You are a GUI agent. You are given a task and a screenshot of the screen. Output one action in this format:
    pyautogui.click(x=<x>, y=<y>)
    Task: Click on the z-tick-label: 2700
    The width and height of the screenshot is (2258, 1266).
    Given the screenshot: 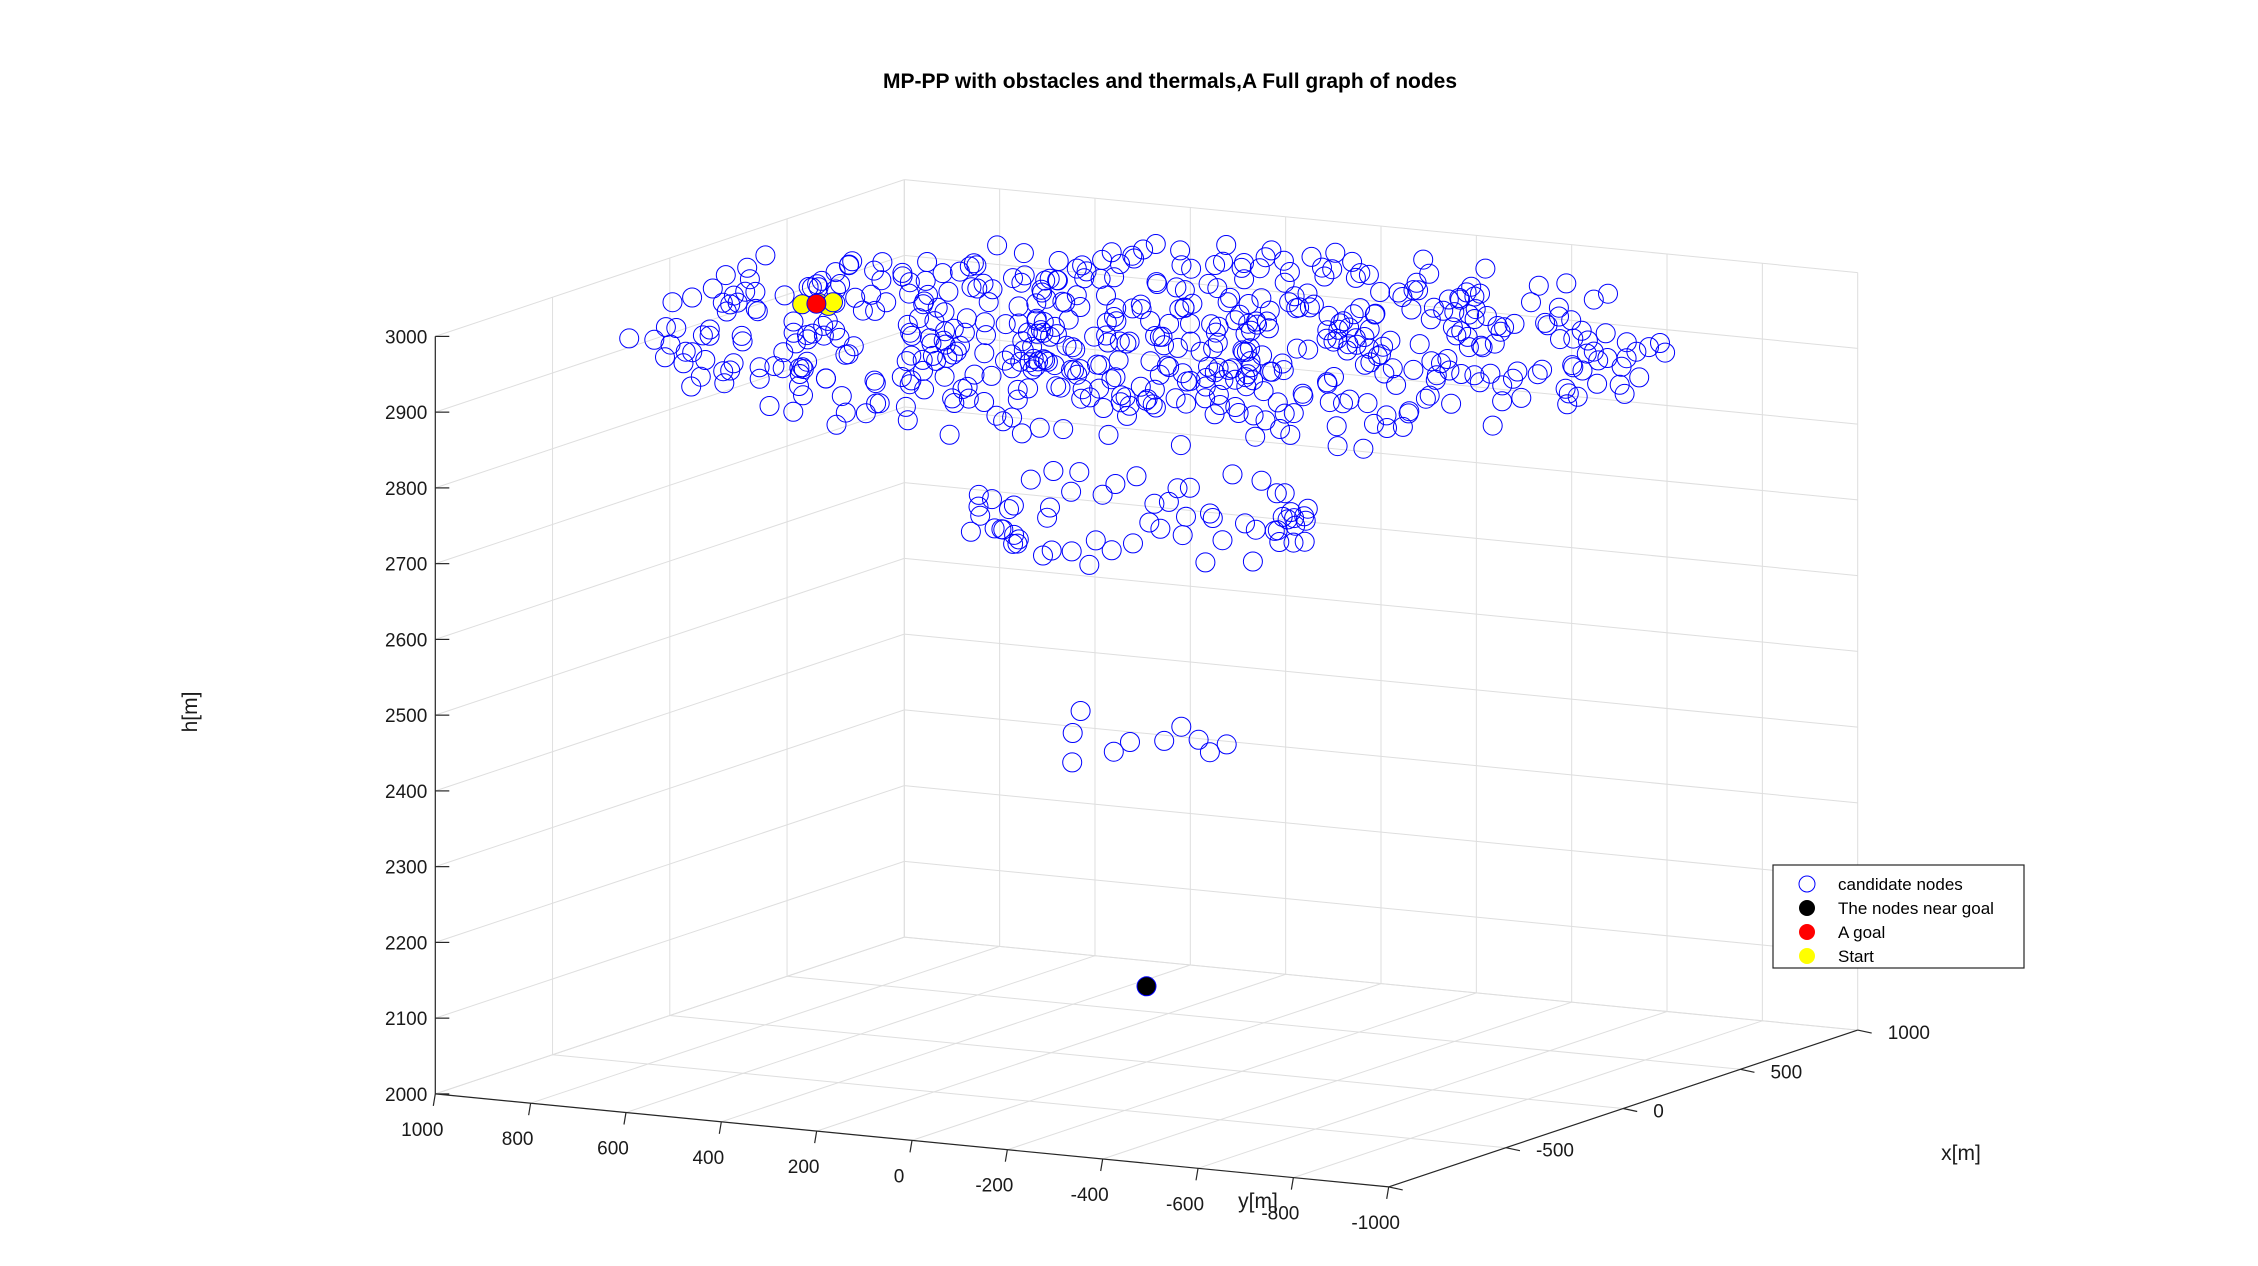 What is the action you would take?
    pyautogui.click(x=406, y=565)
    